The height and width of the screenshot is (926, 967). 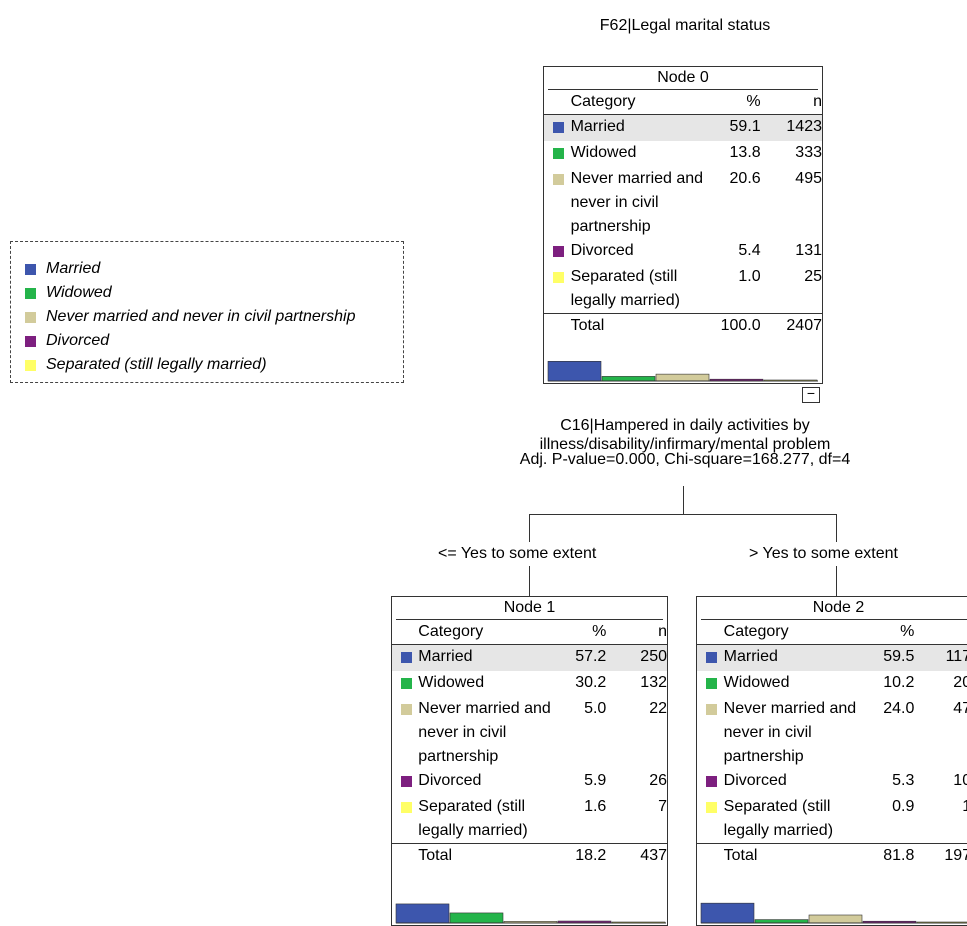 I want to click on legend-item-separated: Separated (still legally married), so click(x=214, y=365).